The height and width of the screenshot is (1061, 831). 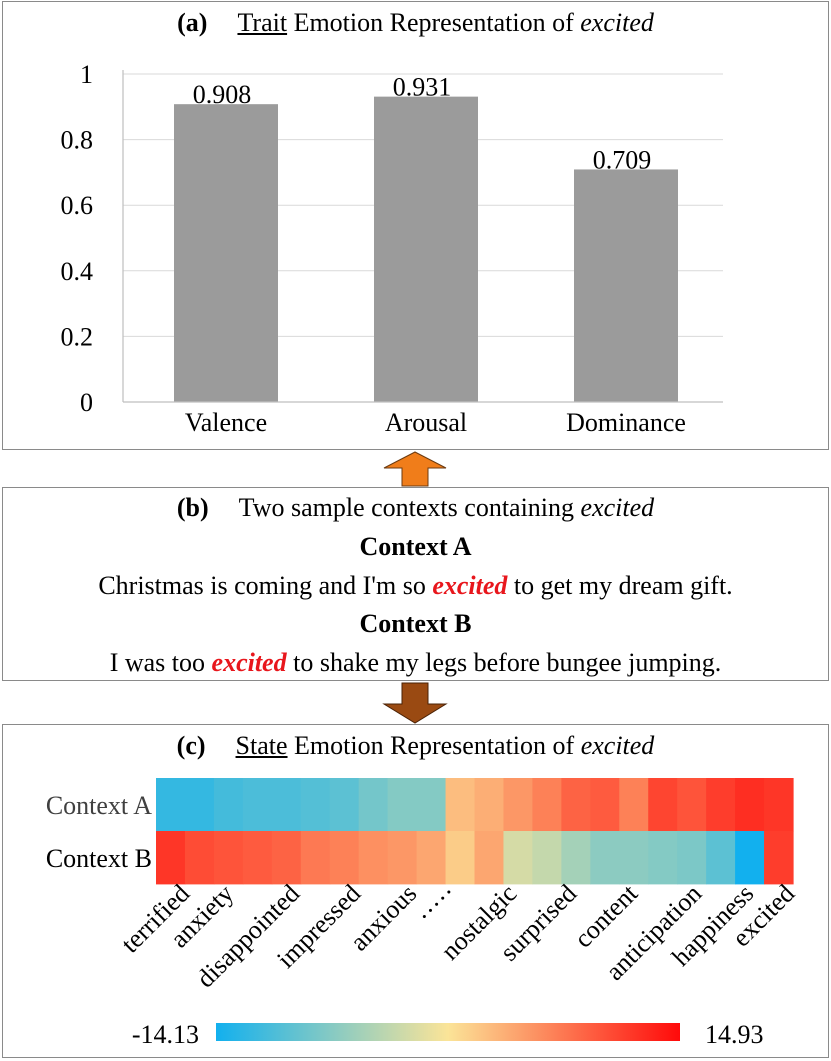 What do you see at coordinates (77, 205) in the screenshot?
I see `y-tick-label: 0.6` at bounding box center [77, 205].